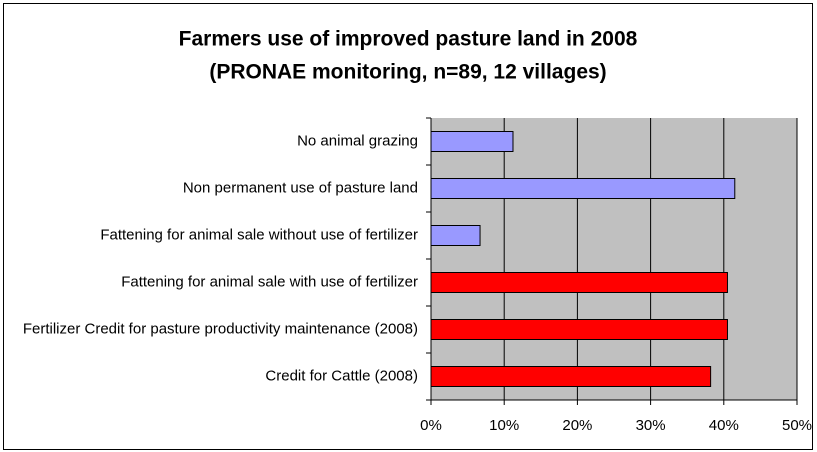  I want to click on x-tick-label: 30%, so click(651, 425).